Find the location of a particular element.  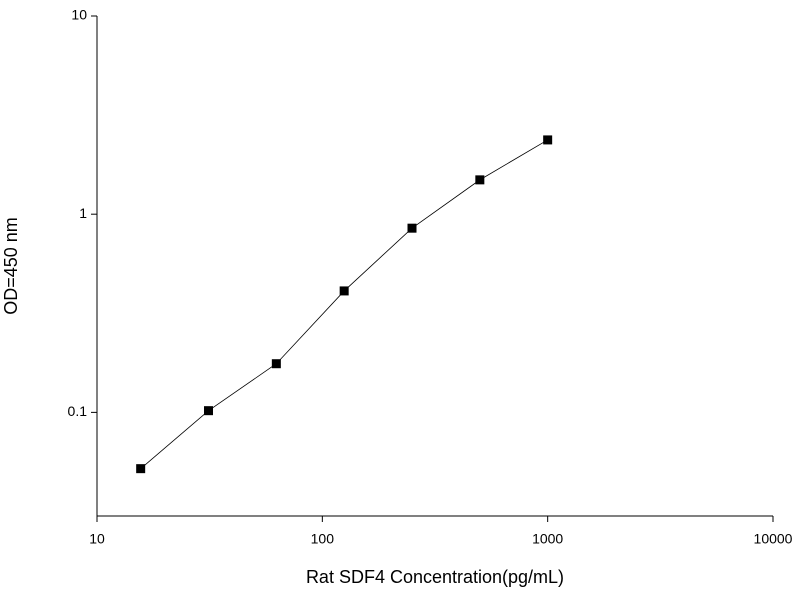

x-axis-title: Rat SDF4 Concentration(pg/mL) is located at coordinates (435, 577).